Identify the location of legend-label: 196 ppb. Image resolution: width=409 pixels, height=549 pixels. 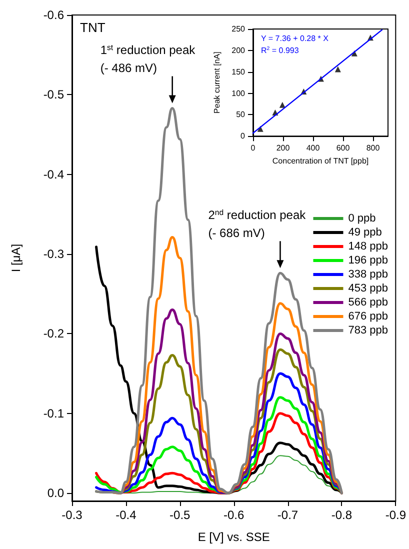
(368, 260).